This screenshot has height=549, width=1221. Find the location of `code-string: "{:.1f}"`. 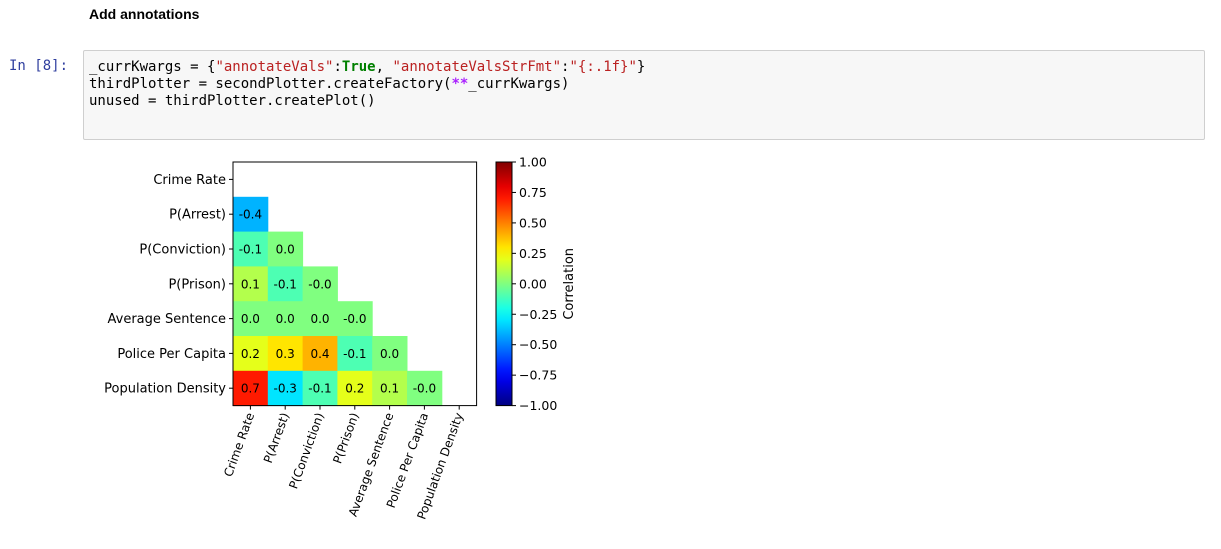

code-string: "{:.1f}" is located at coordinates (603, 67).